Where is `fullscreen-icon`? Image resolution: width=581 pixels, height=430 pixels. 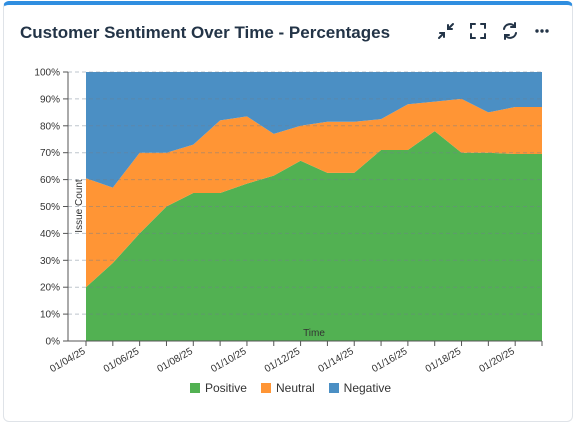
fullscreen-icon is located at coordinates (478, 31).